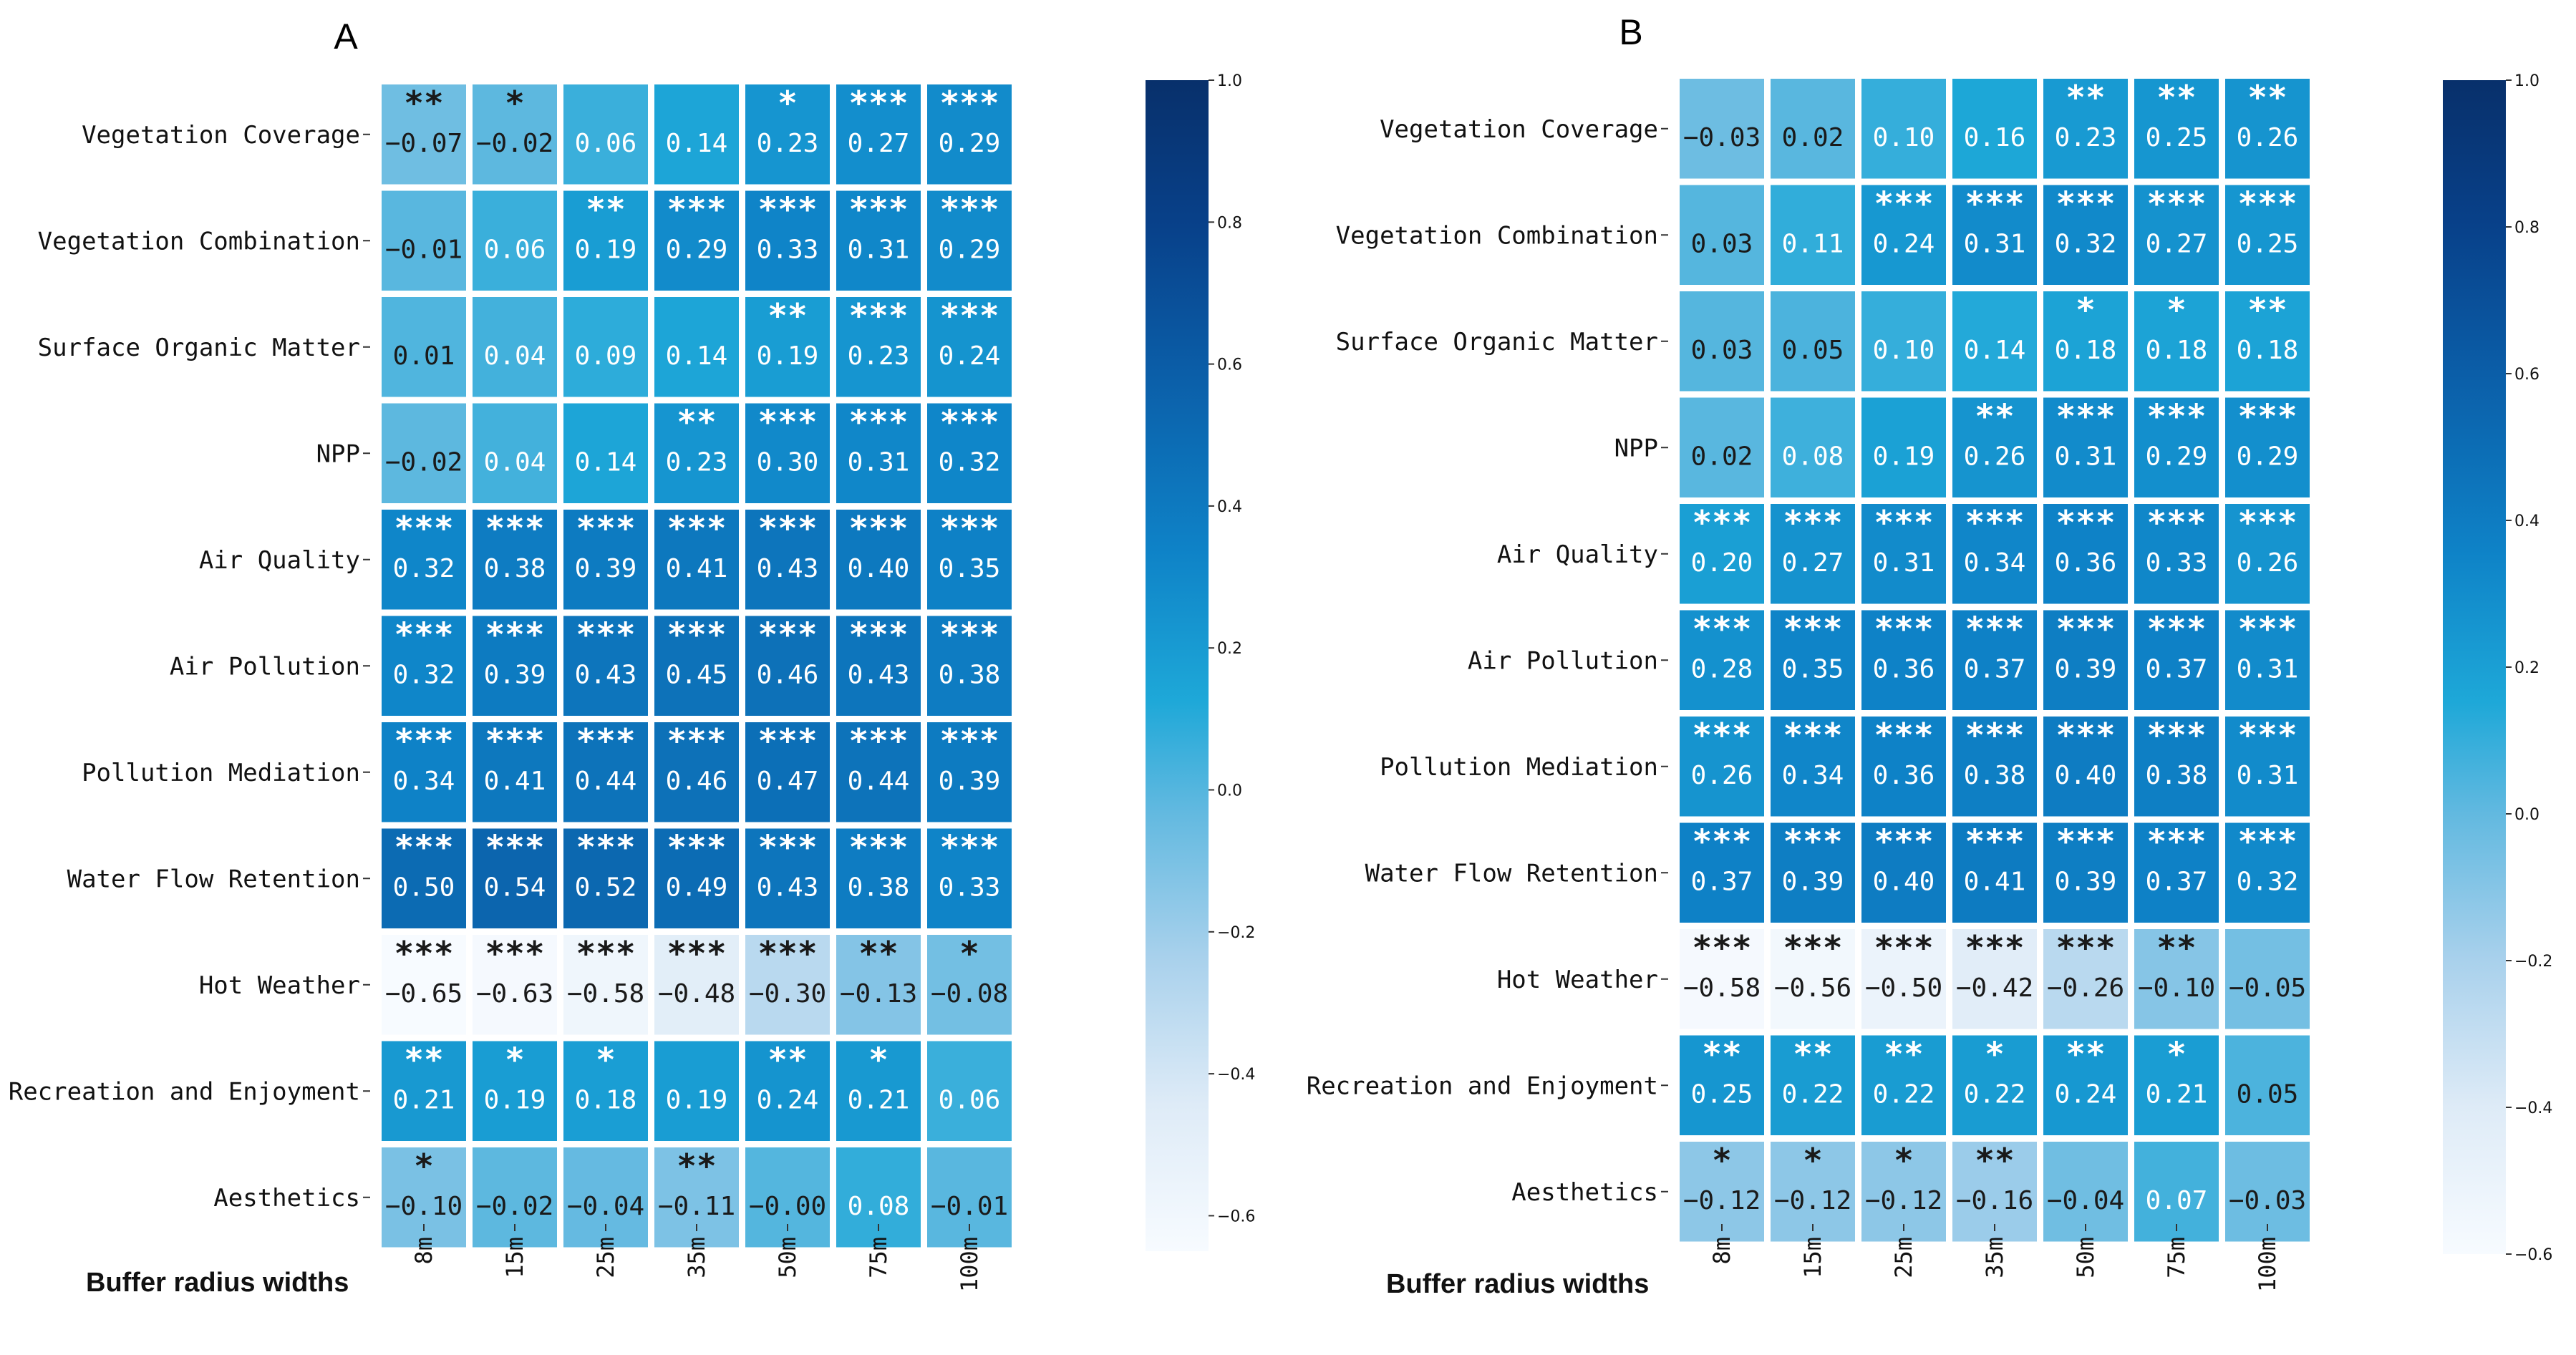 Image resolution: width=2576 pixels, height=1355 pixels. What do you see at coordinates (1722, 1200) in the screenshot?
I see `cell-value: −0.12` at bounding box center [1722, 1200].